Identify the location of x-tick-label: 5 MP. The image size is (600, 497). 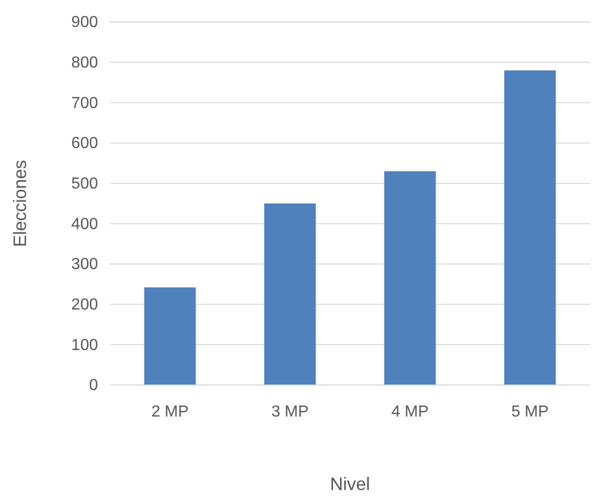
(530, 411).